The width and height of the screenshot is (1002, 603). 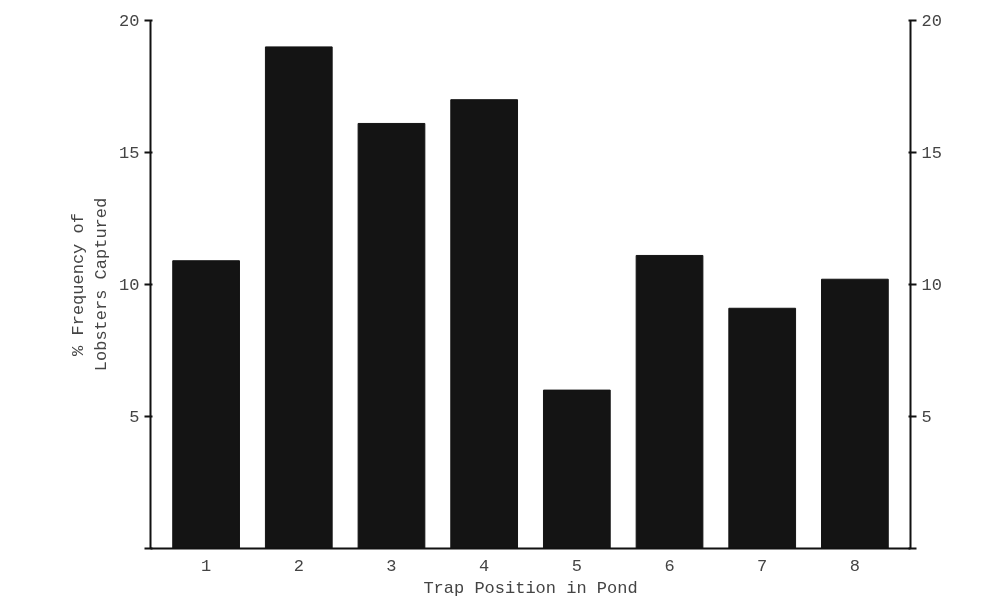 I want to click on x-tick-label: 7, so click(x=762, y=566).